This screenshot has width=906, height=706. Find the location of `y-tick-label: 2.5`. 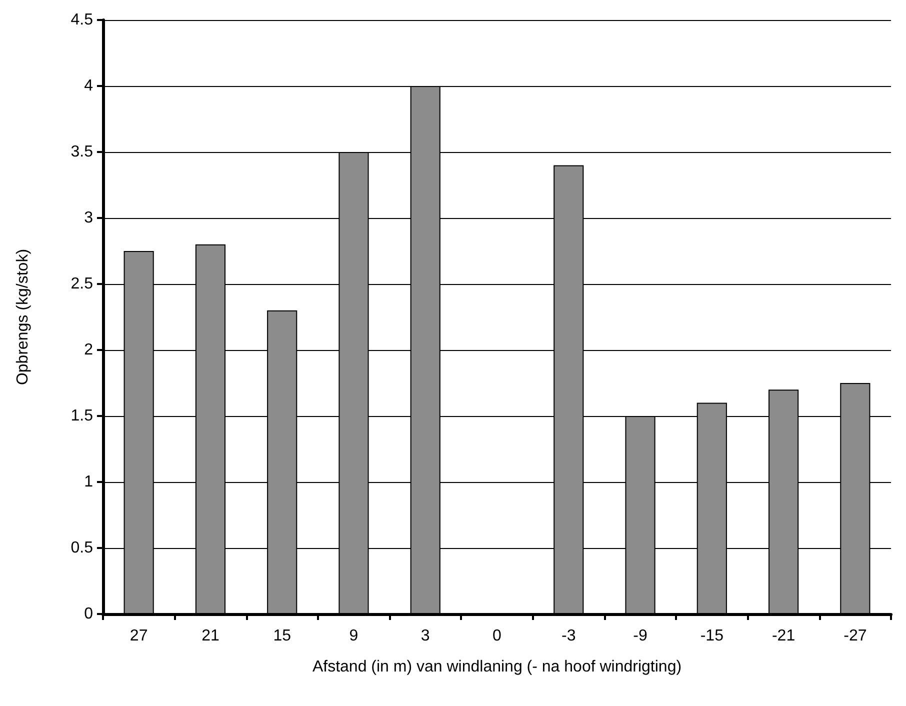

y-tick-label: 2.5 is located at coordinates (82, 284).